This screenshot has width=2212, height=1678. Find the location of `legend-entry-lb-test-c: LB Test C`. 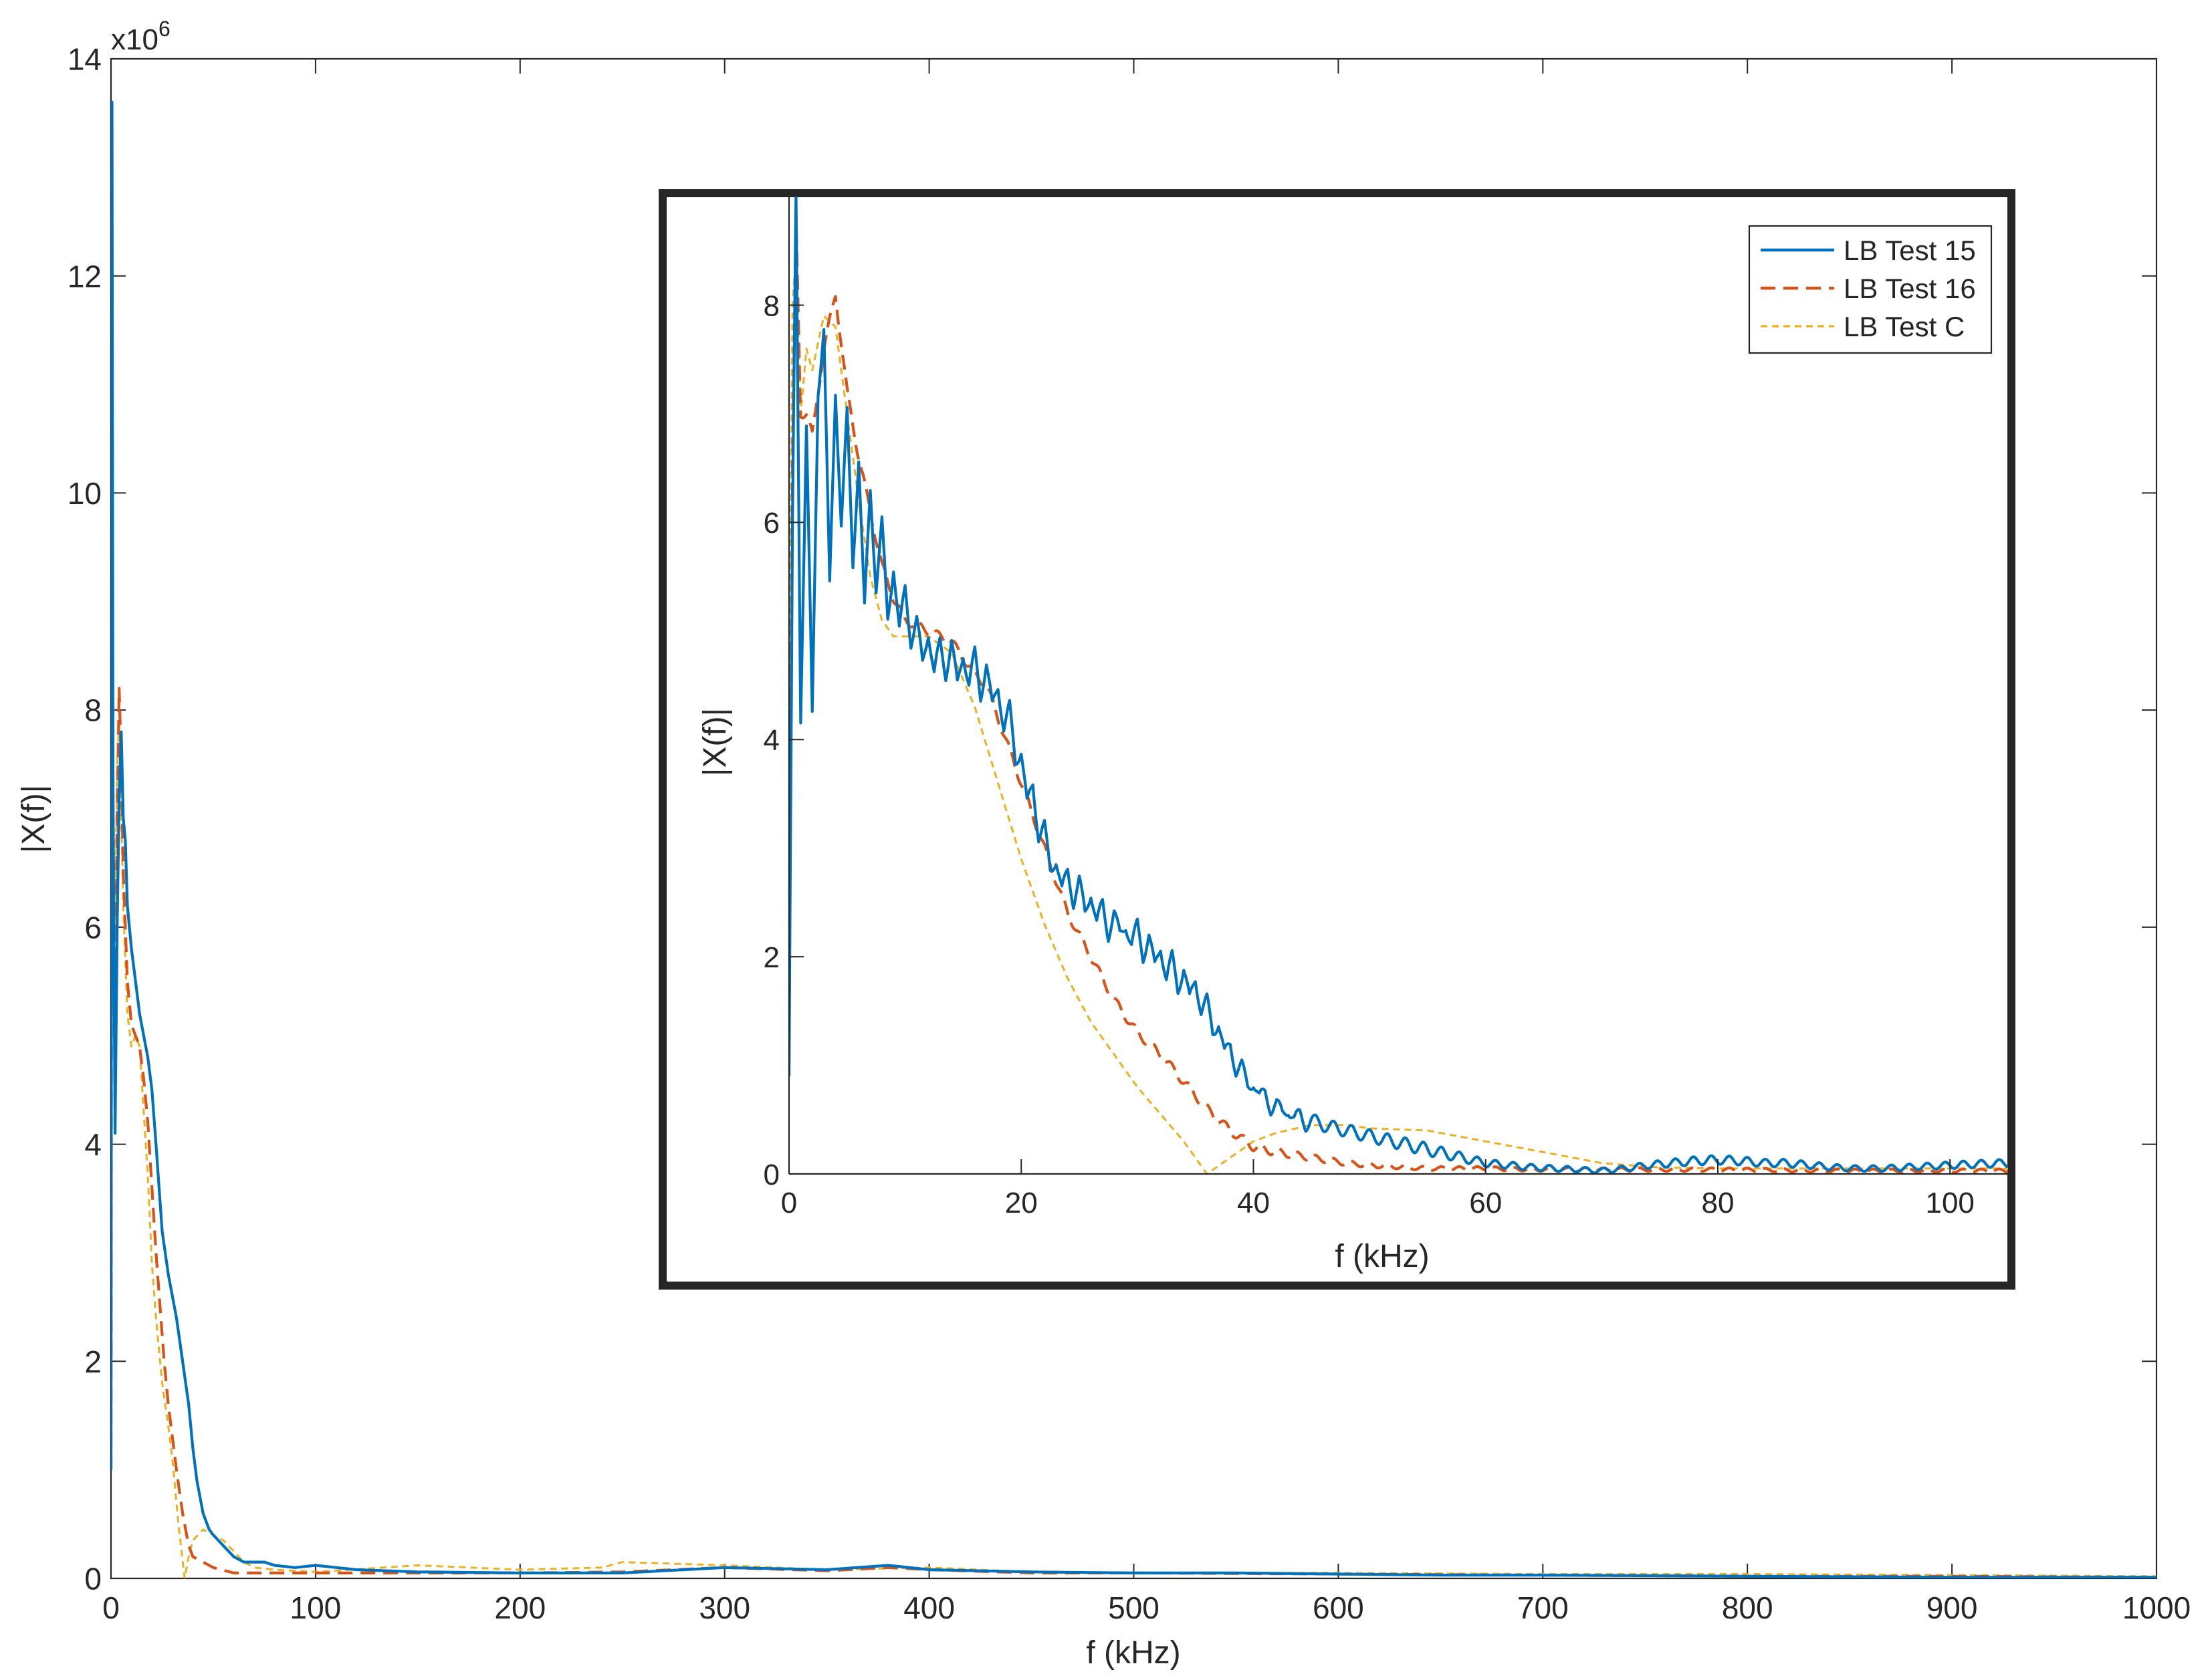

legend-entry-lb-test-c: LB Test C is located at coordinates (1863, 326).